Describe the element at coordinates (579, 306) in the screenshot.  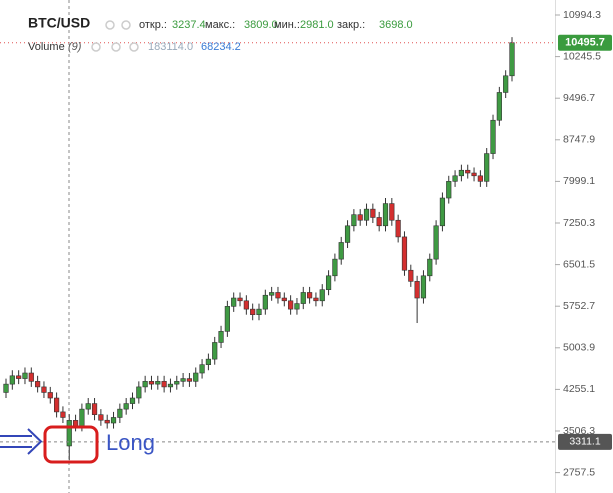
I see `y-tick-label: 5752.7` at that location.